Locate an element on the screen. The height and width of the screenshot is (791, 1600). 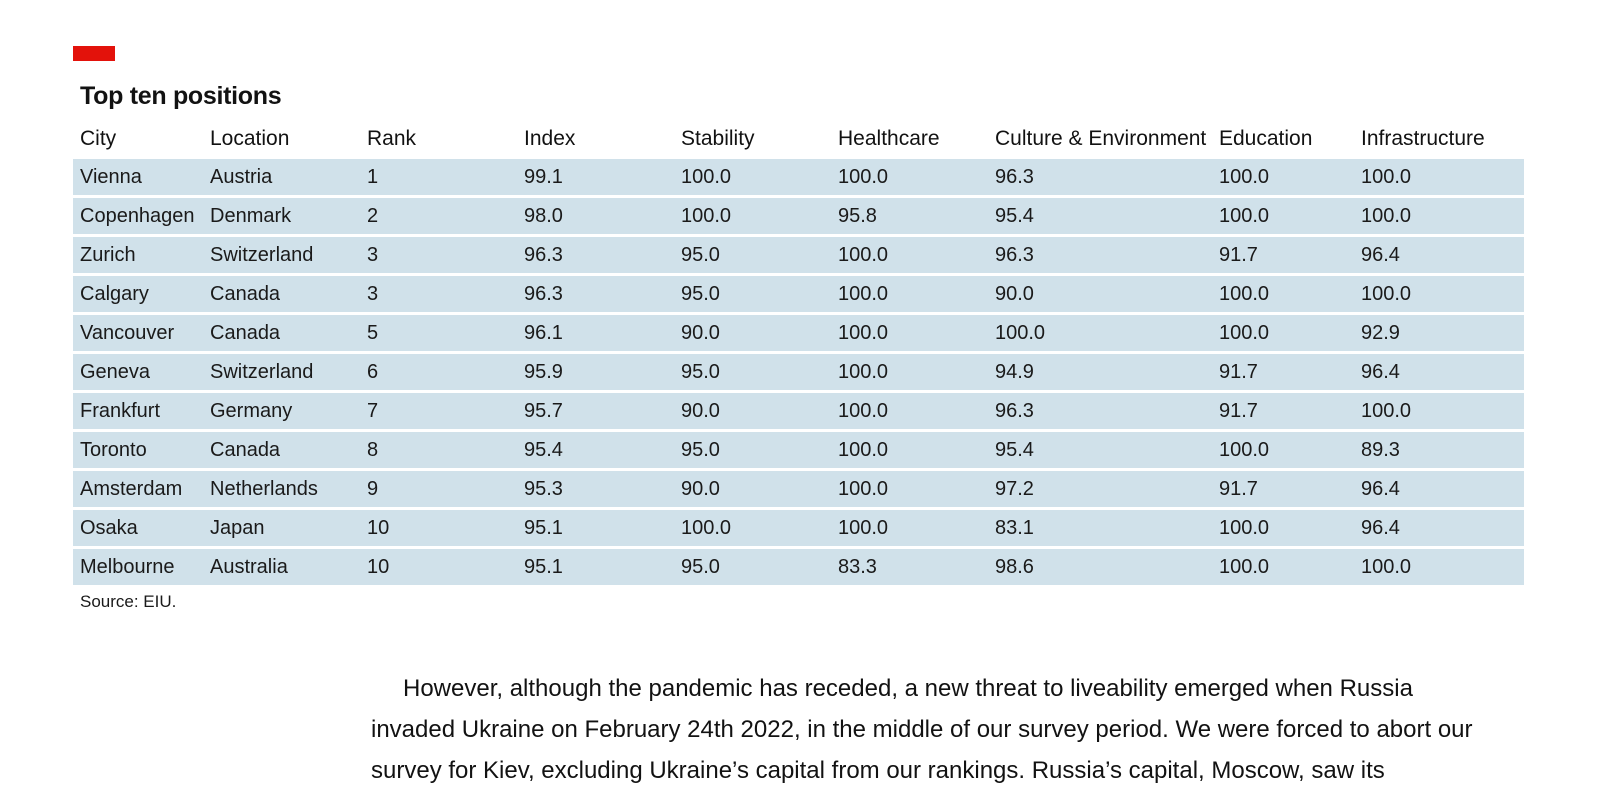
cell-culture-environment: 90.0 is located at coordinates (1100, 292).